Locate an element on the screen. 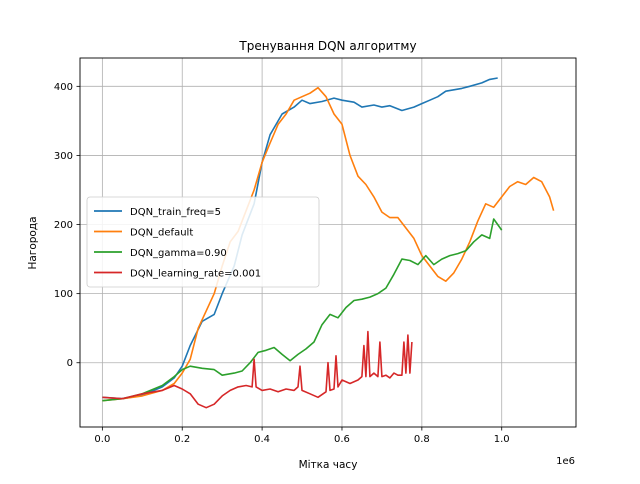  x-tick-label: 0.8 is located at coordinates (422, 439).